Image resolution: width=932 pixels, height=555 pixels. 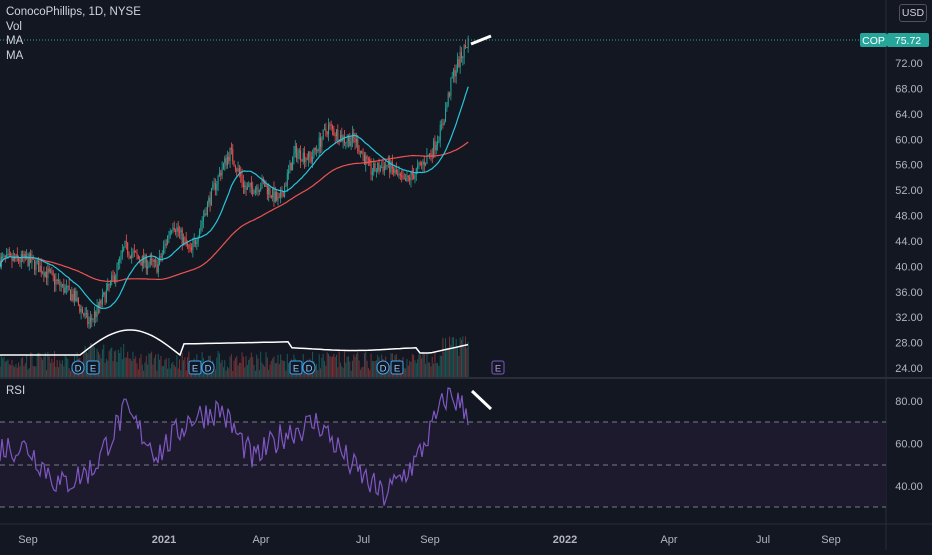 I want to click on time-axis: Sep 2021 Apr Jul Sep 2022 Apr Jul Sep, so click(x=429, y=540).